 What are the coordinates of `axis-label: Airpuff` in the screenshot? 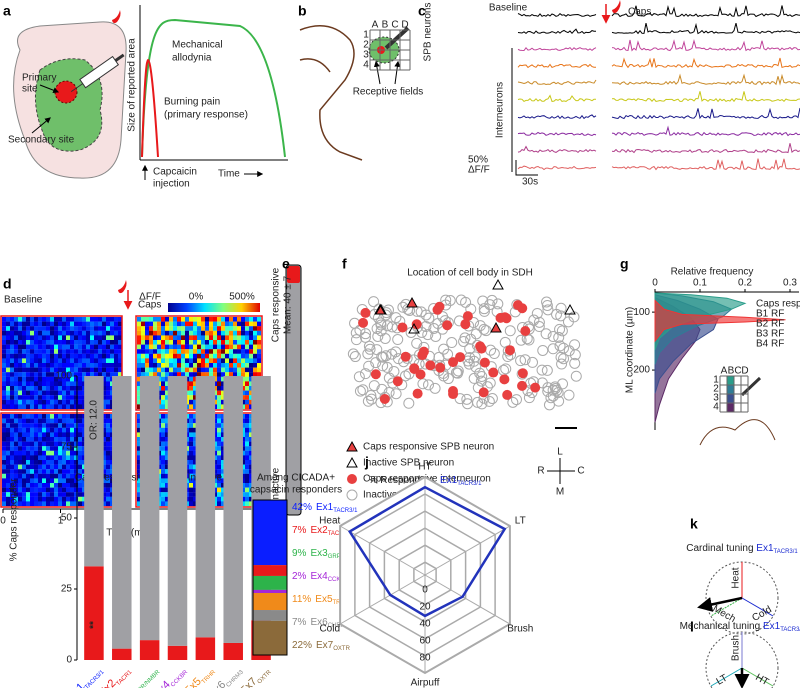 It's located at (425, 683).